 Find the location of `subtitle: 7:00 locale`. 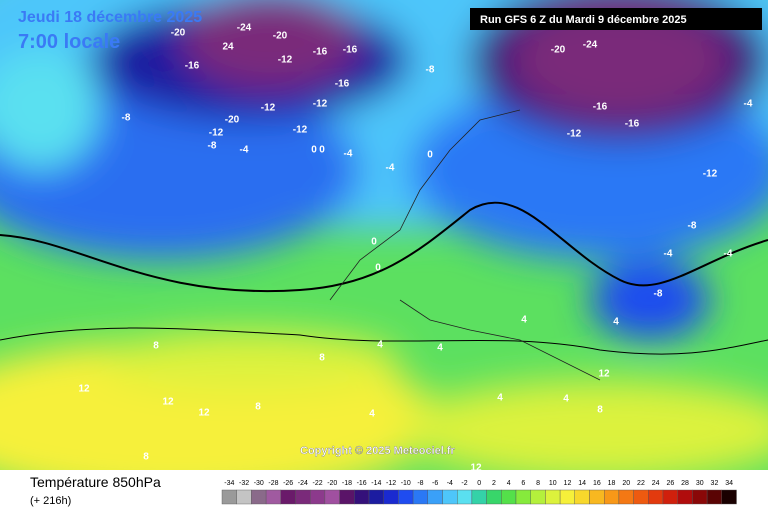

subtitle: 7:00 locale is located at coordinates (69, 42).